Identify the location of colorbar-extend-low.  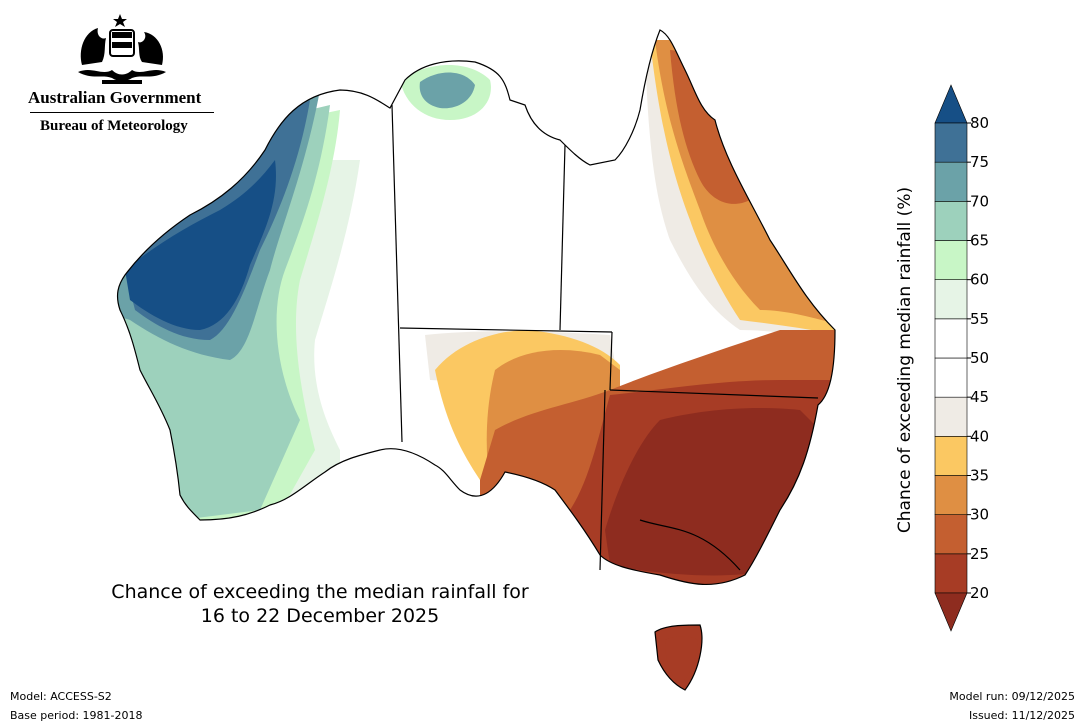
(951, 612).